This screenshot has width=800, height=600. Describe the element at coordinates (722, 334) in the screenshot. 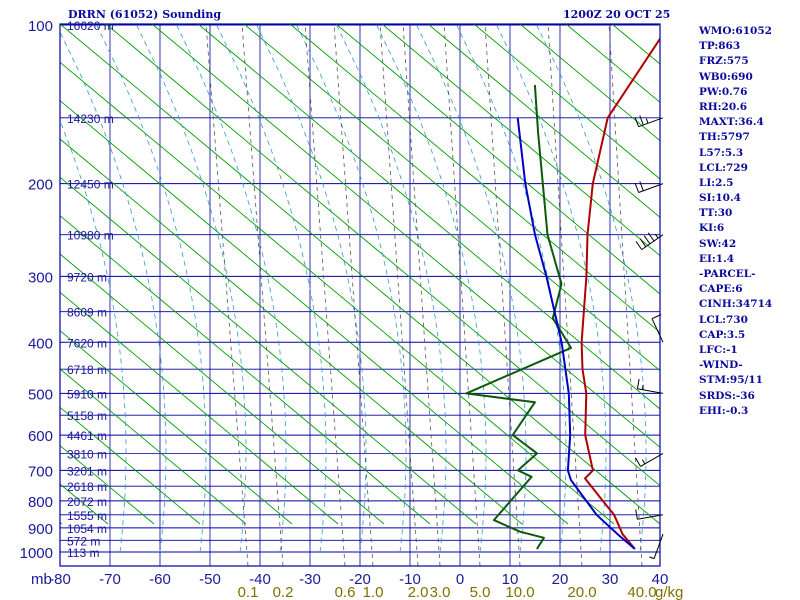

I see `index-item: CAP:3.5` at that location.